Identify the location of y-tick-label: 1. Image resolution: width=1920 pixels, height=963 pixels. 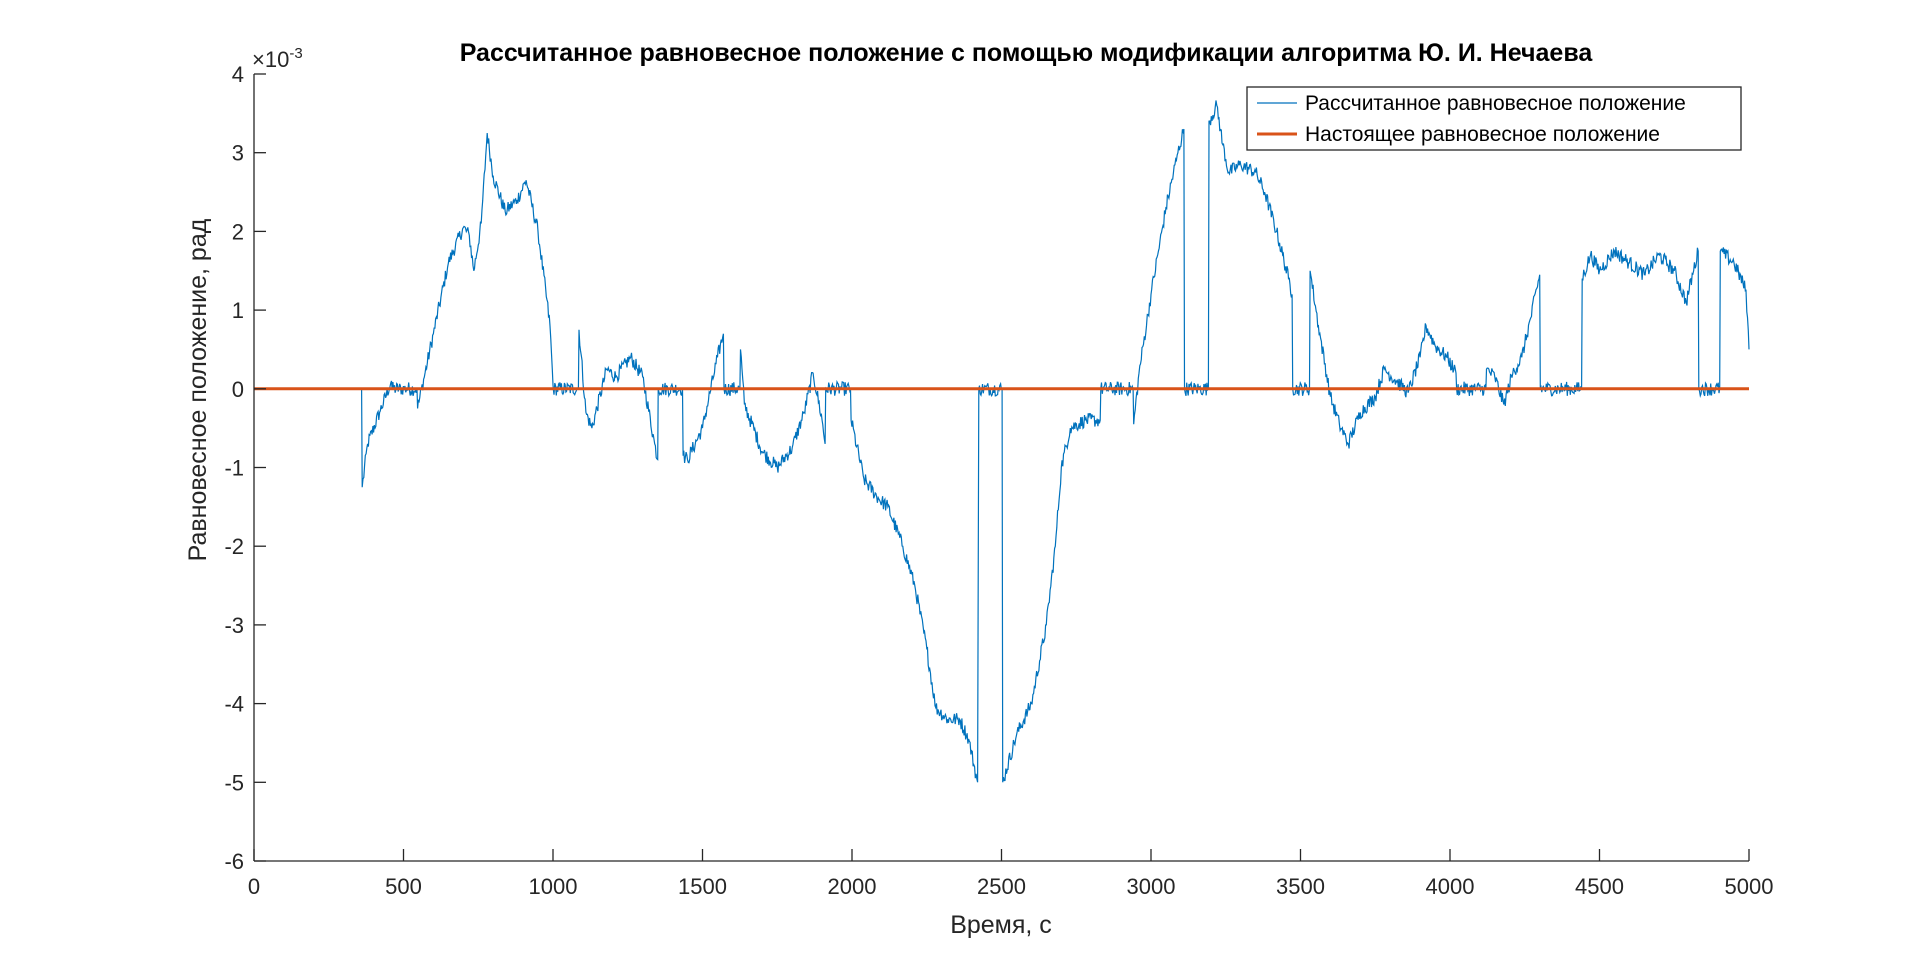
(238, 310).